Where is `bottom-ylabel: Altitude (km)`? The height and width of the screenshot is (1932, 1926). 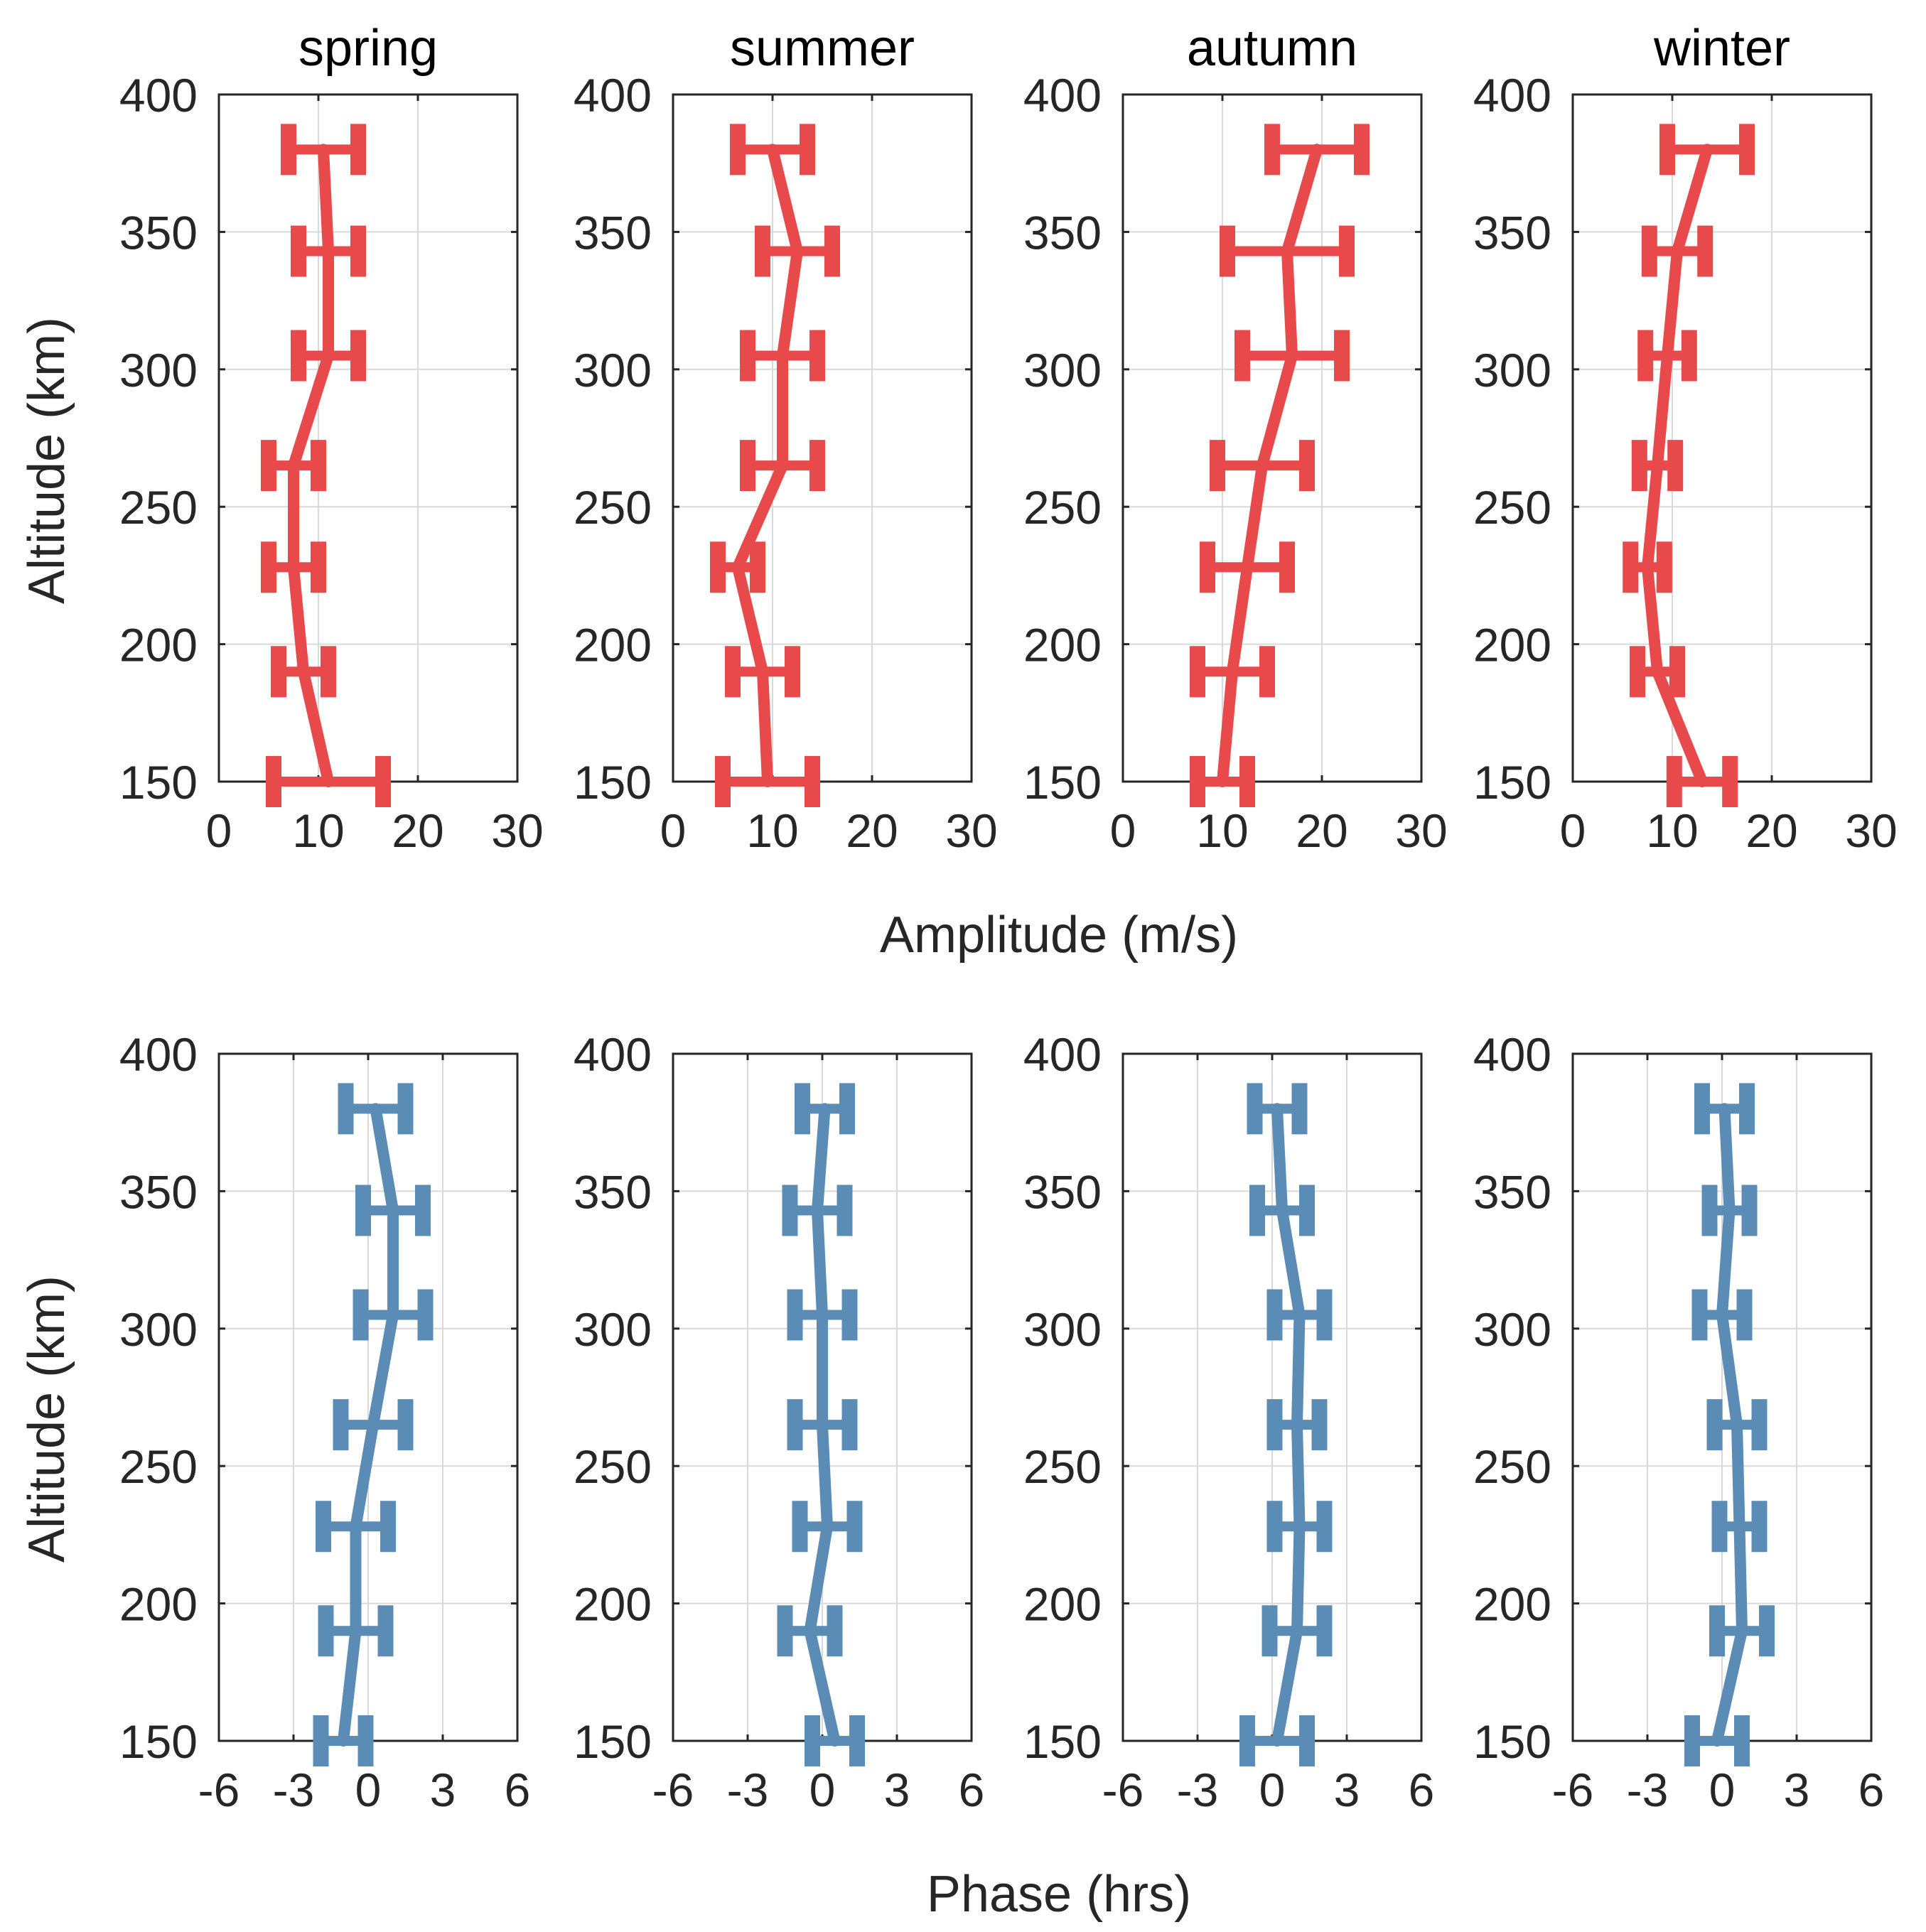
bottom-ylabel: Altitude (km) is located at coordinates (46, 1419).